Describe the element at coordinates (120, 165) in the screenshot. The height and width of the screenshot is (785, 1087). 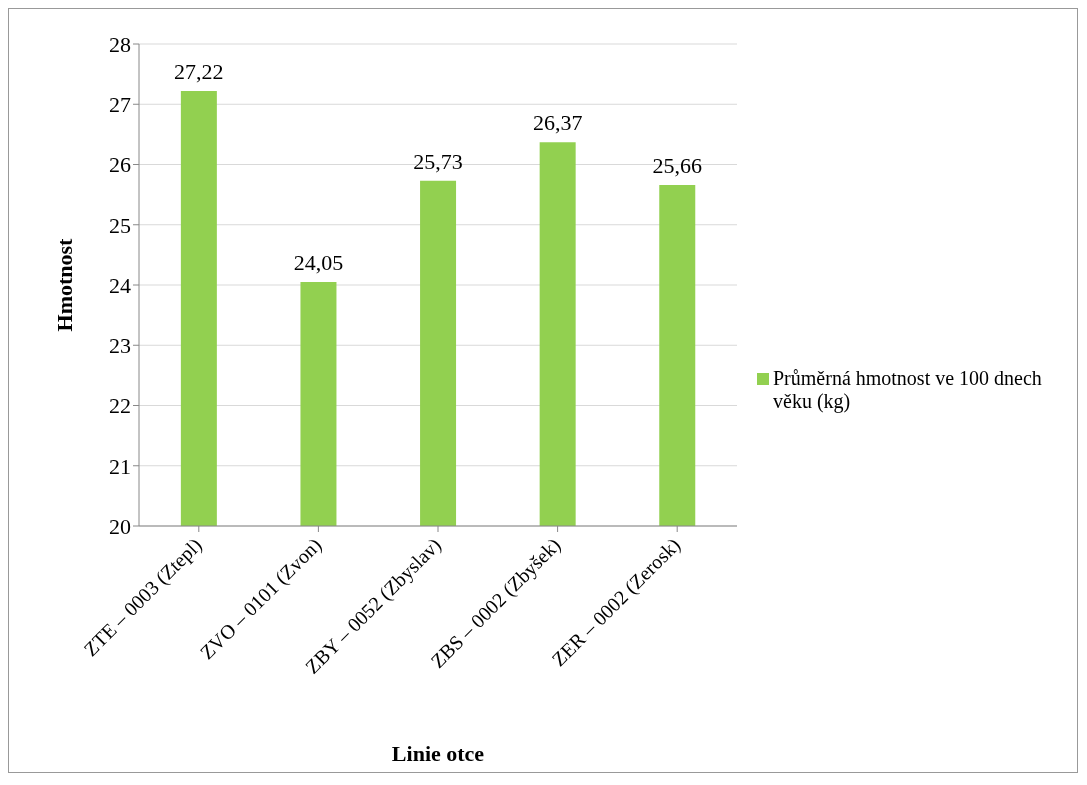
I see `y-tick-label: 26` at that location.